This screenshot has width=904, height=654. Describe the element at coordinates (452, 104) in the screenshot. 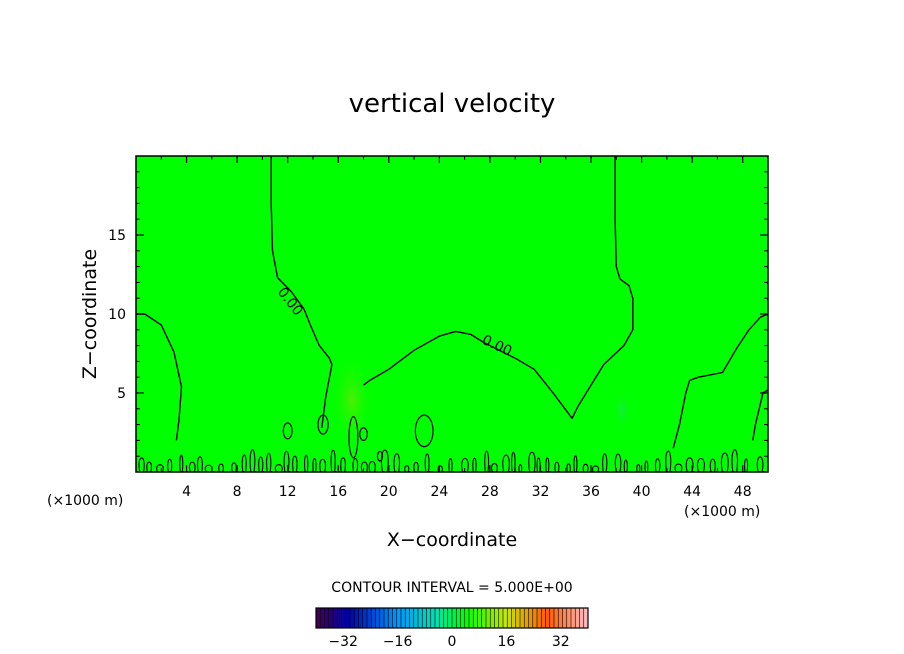

I see `chart-title: vertical velocity` at that location.